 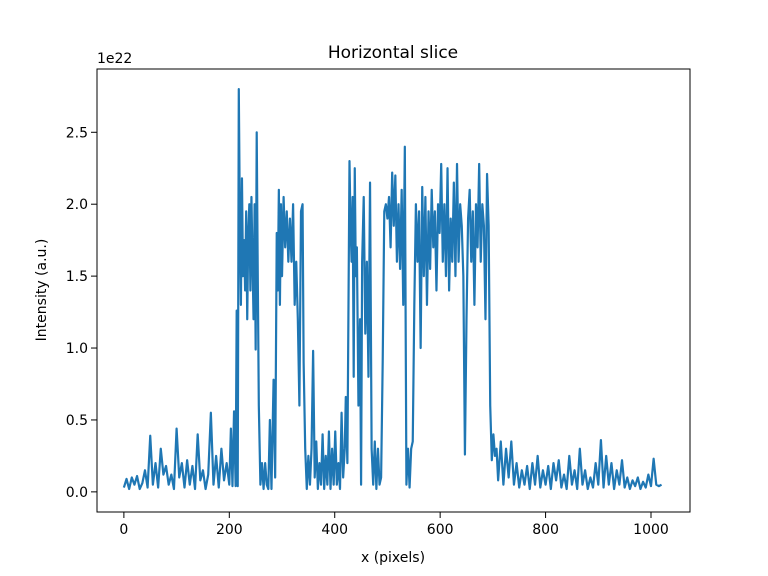 What do you see at coordinates (77, 205) in the screenshot?
I see `y-tick-label: 2.0` at bounding box center [77, 205].